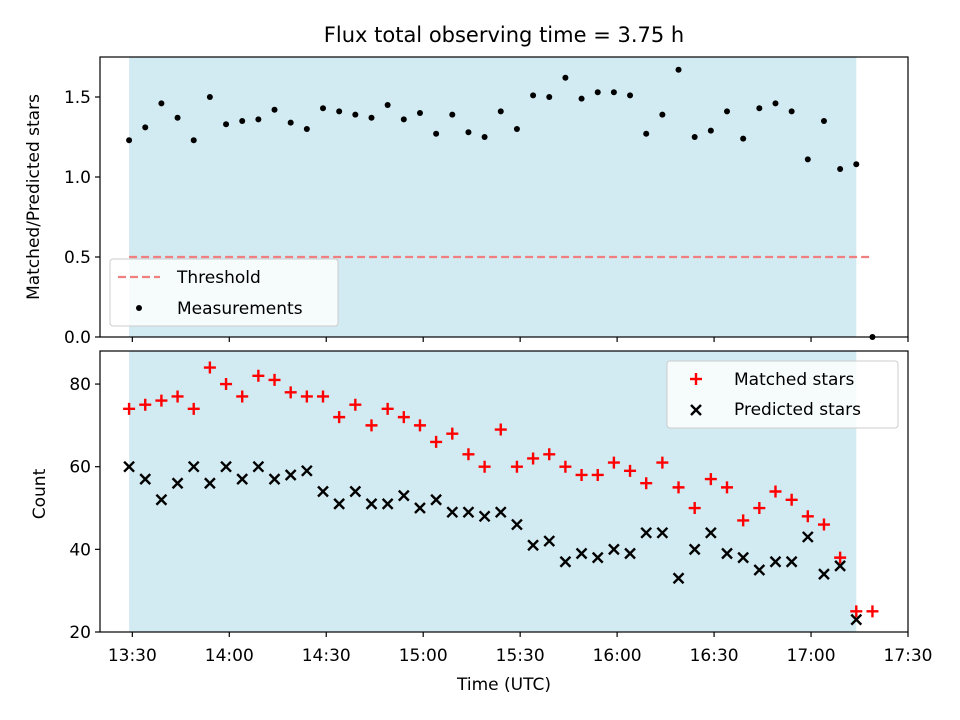 The height and width of the screenshot is (720, 960). What do you see at coordinates (617, 656) in the screenshot?
I see `x-tick-label: 16:00` at bounding box center [617, 656].